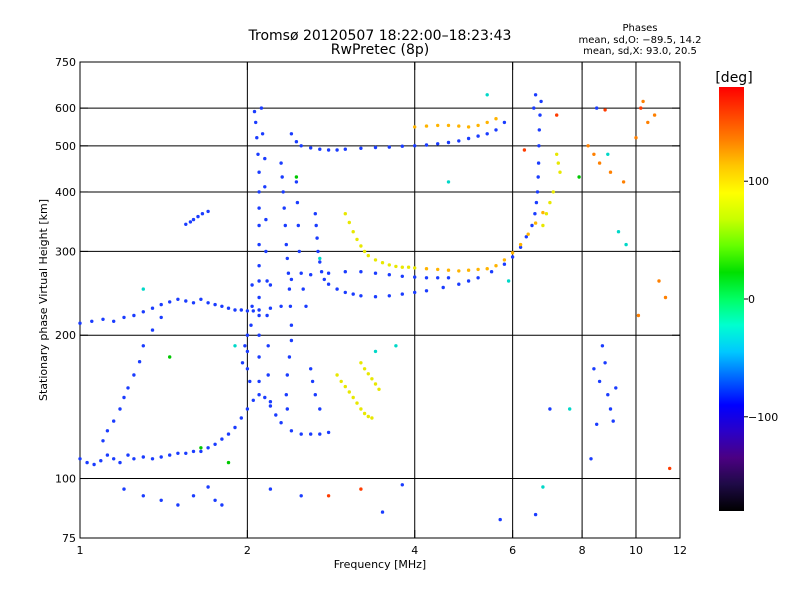 The height and width of the screenshot is (600, 800). What do you see at coordinates (680, 550) in the screenshot?
I see `x-tick-label: 12` at bounding box center [680, 550].